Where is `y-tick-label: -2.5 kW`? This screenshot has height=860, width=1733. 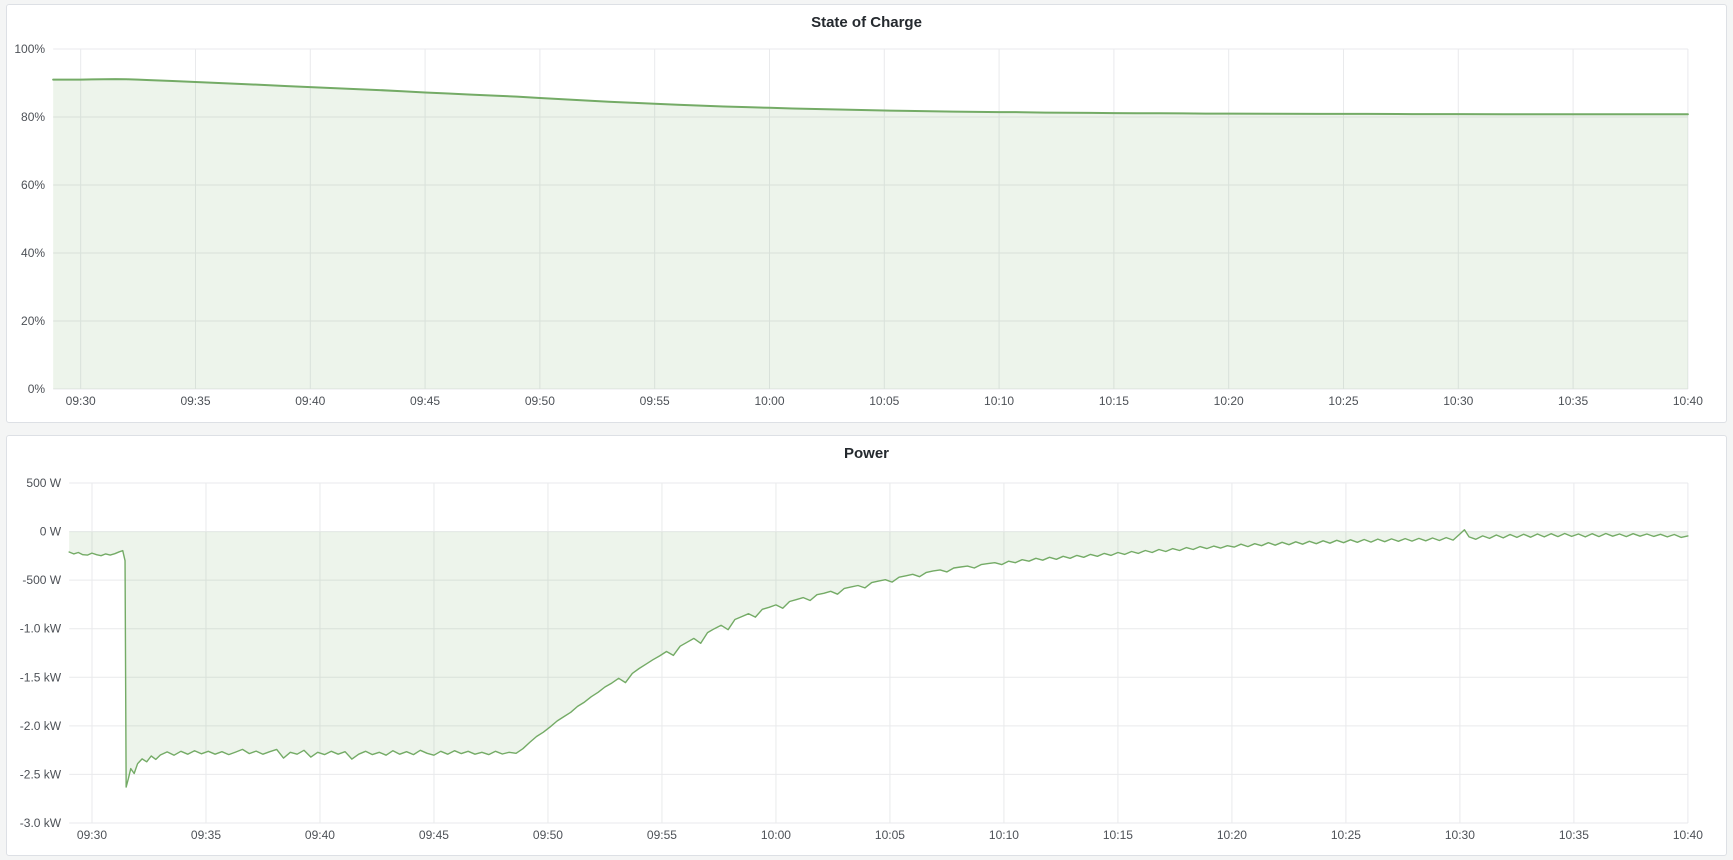
y-tick-label: -2.5 kW is located at coordinates (41, 774).